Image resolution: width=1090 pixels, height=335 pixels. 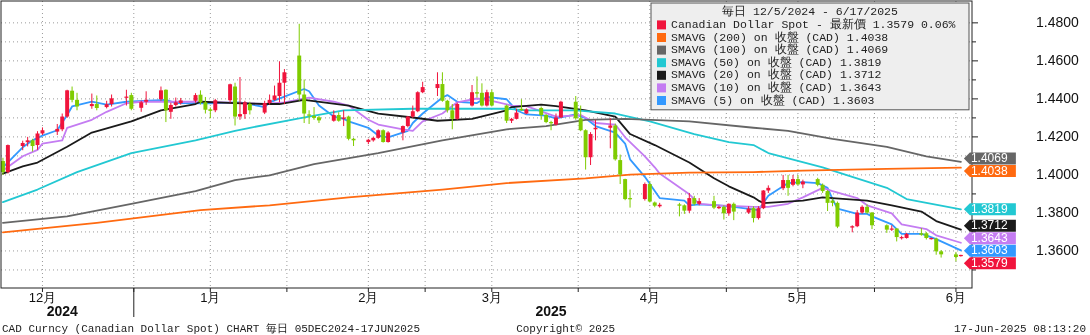 What do you see at coordinates (1058, 173) in the screenshot?
I see `y-tick-label: 1.4000` at bounding box center [1058, 173].